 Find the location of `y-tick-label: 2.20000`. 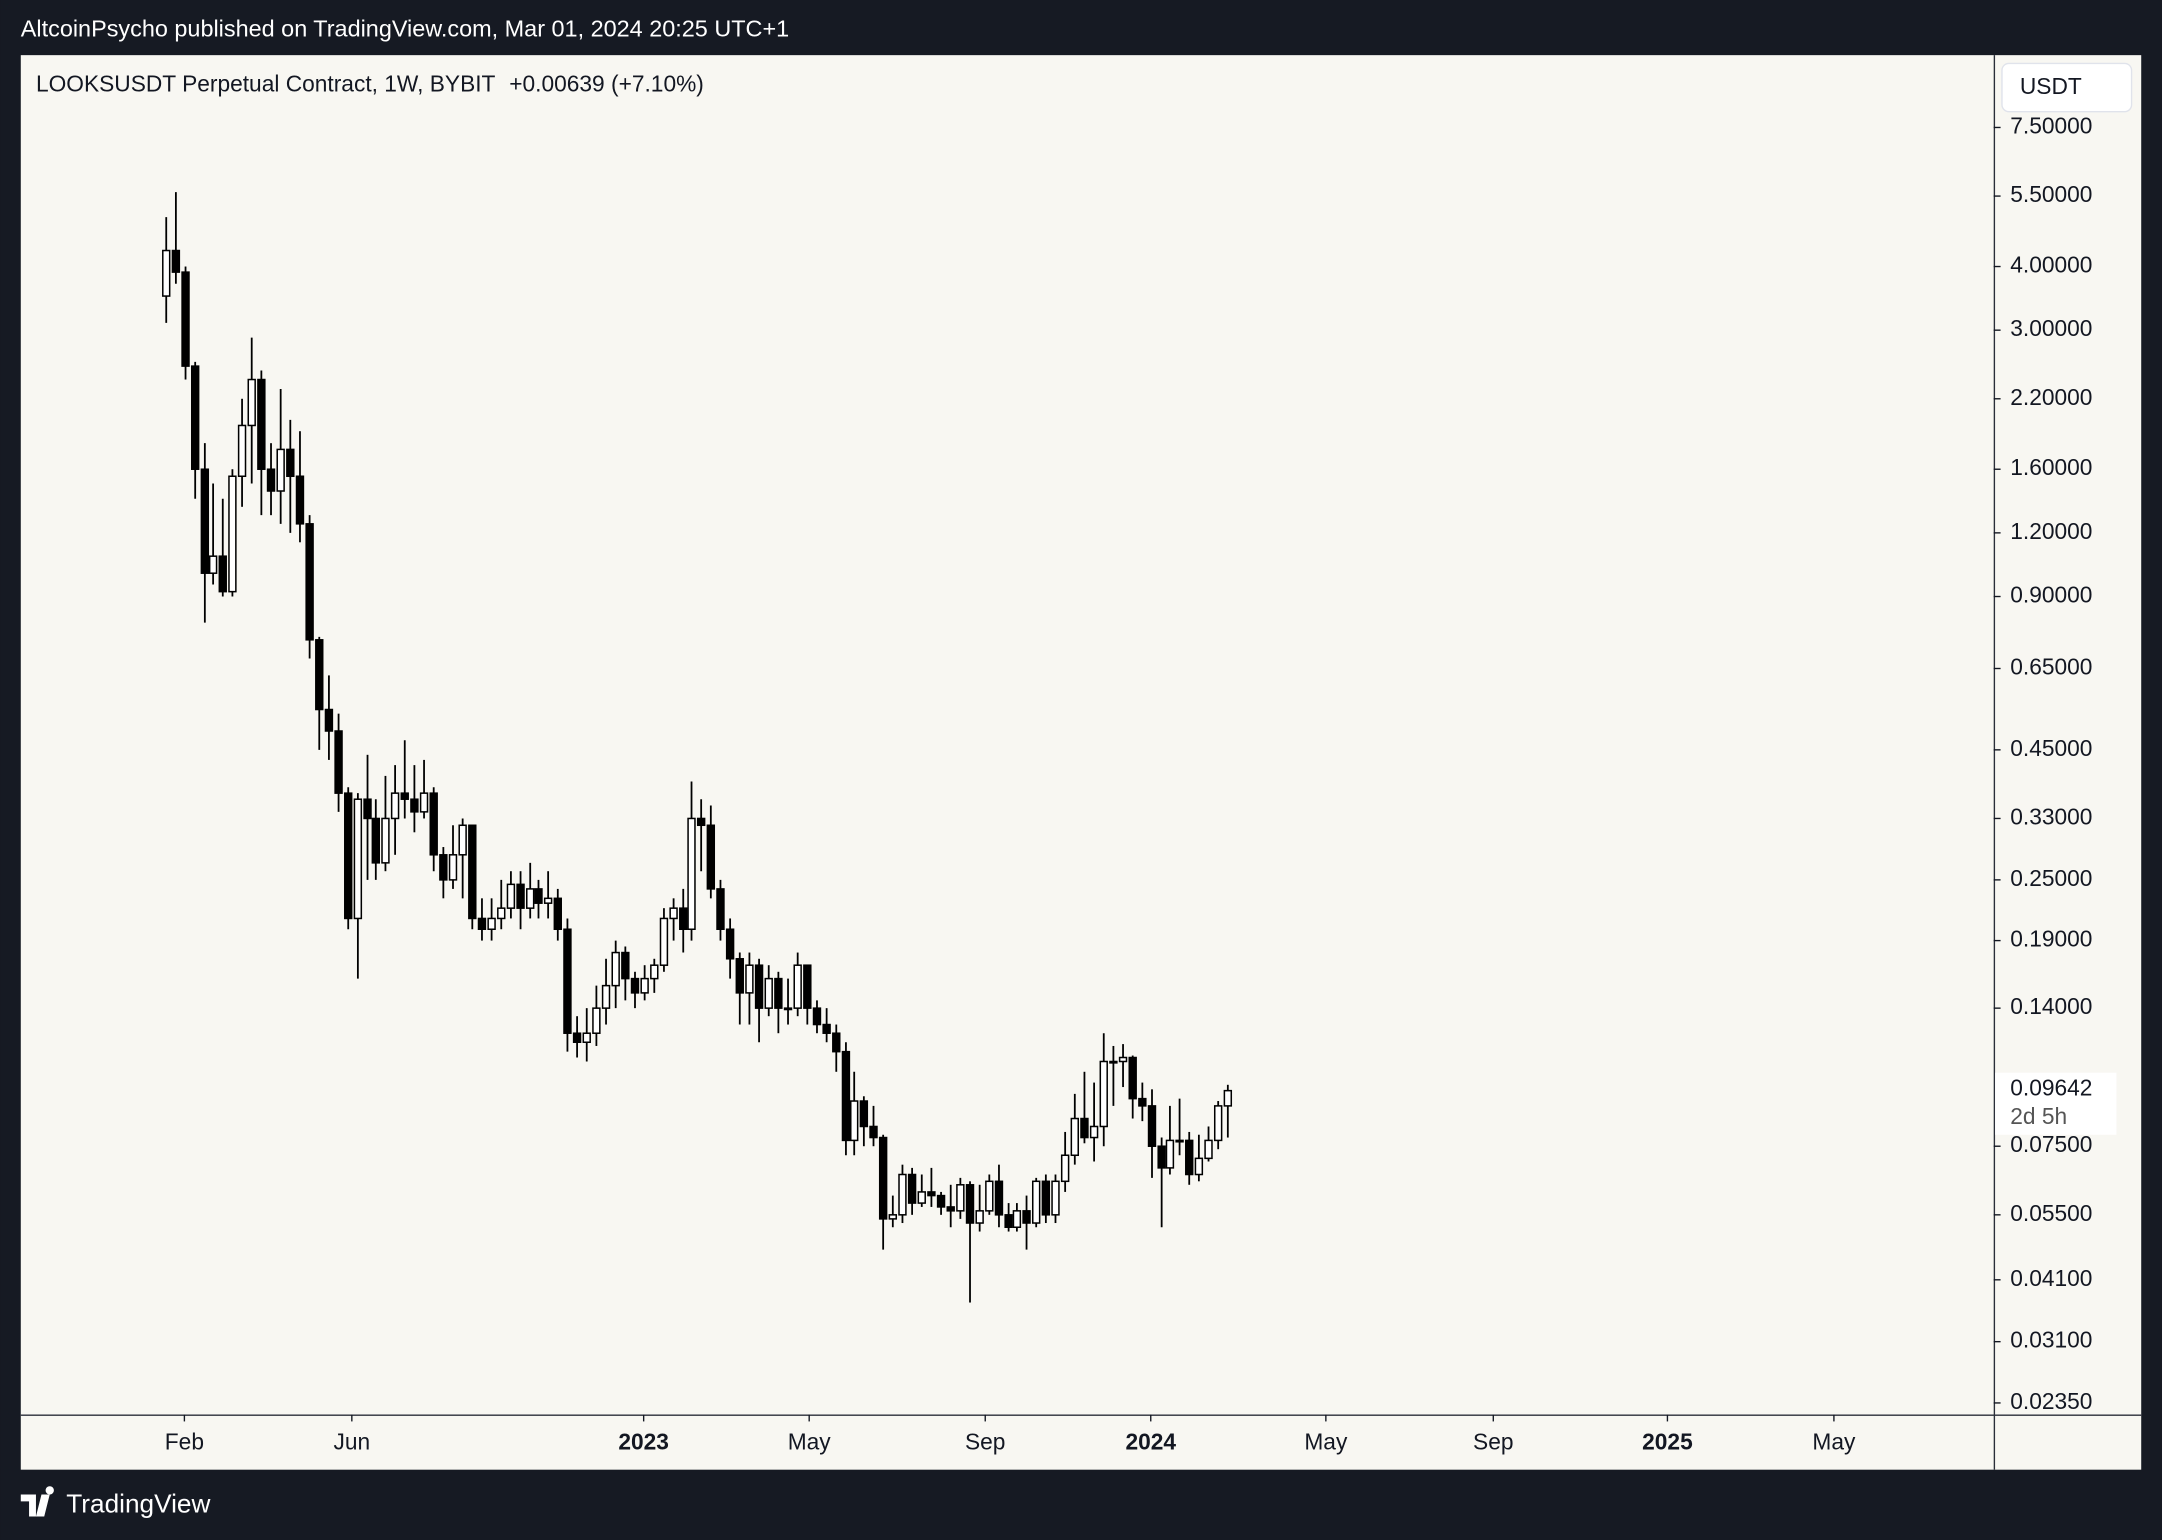

y-tick-label: 2.20000 is located at coordinates (2051, 397).